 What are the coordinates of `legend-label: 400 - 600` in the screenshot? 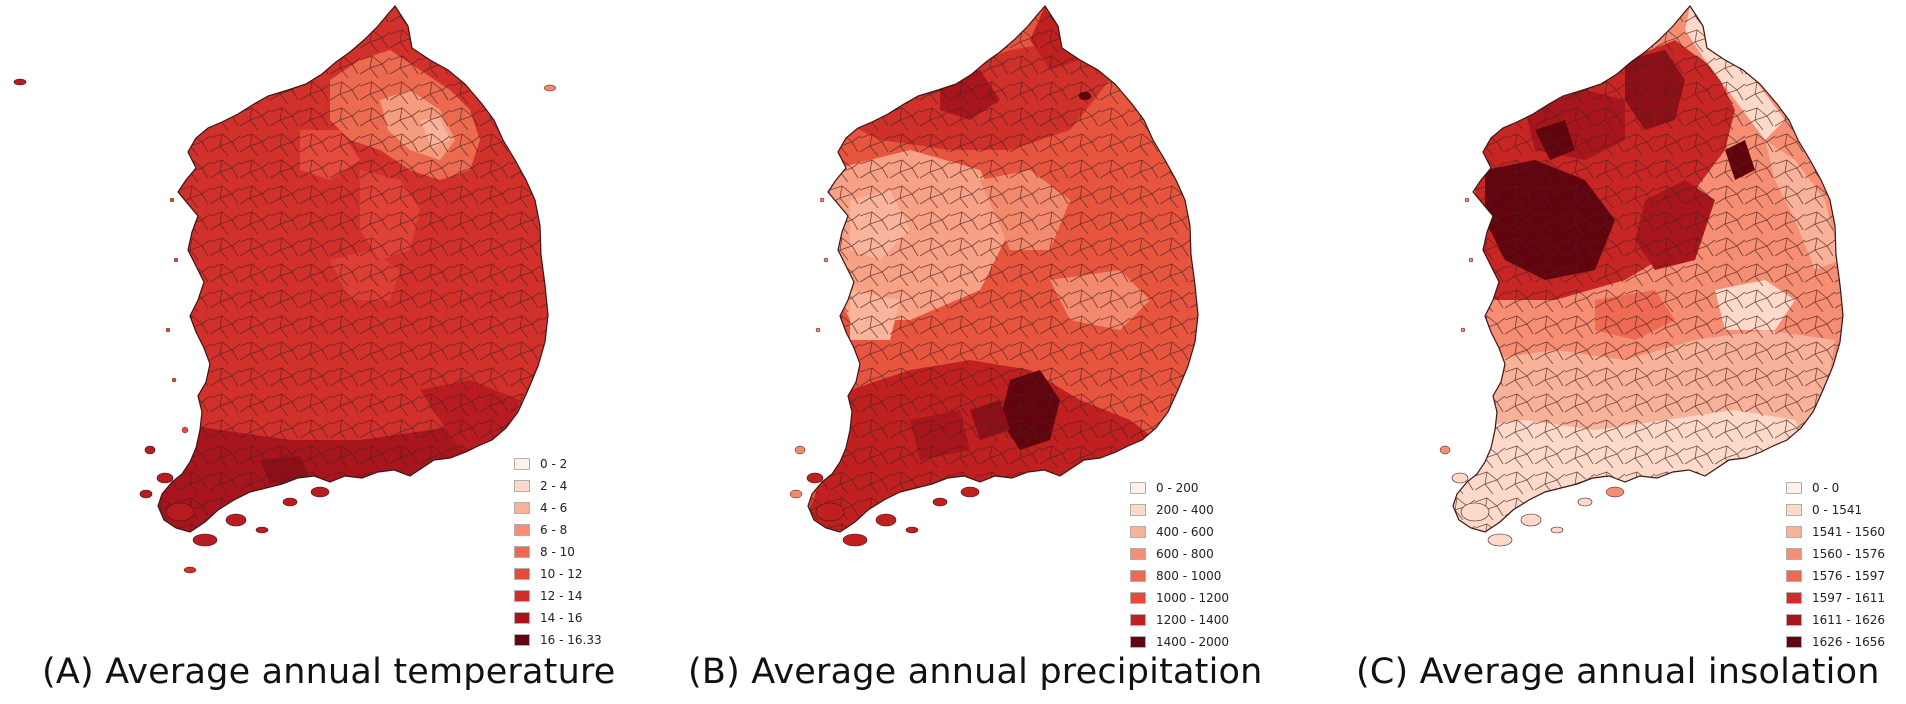 It's located at (1185, 532).